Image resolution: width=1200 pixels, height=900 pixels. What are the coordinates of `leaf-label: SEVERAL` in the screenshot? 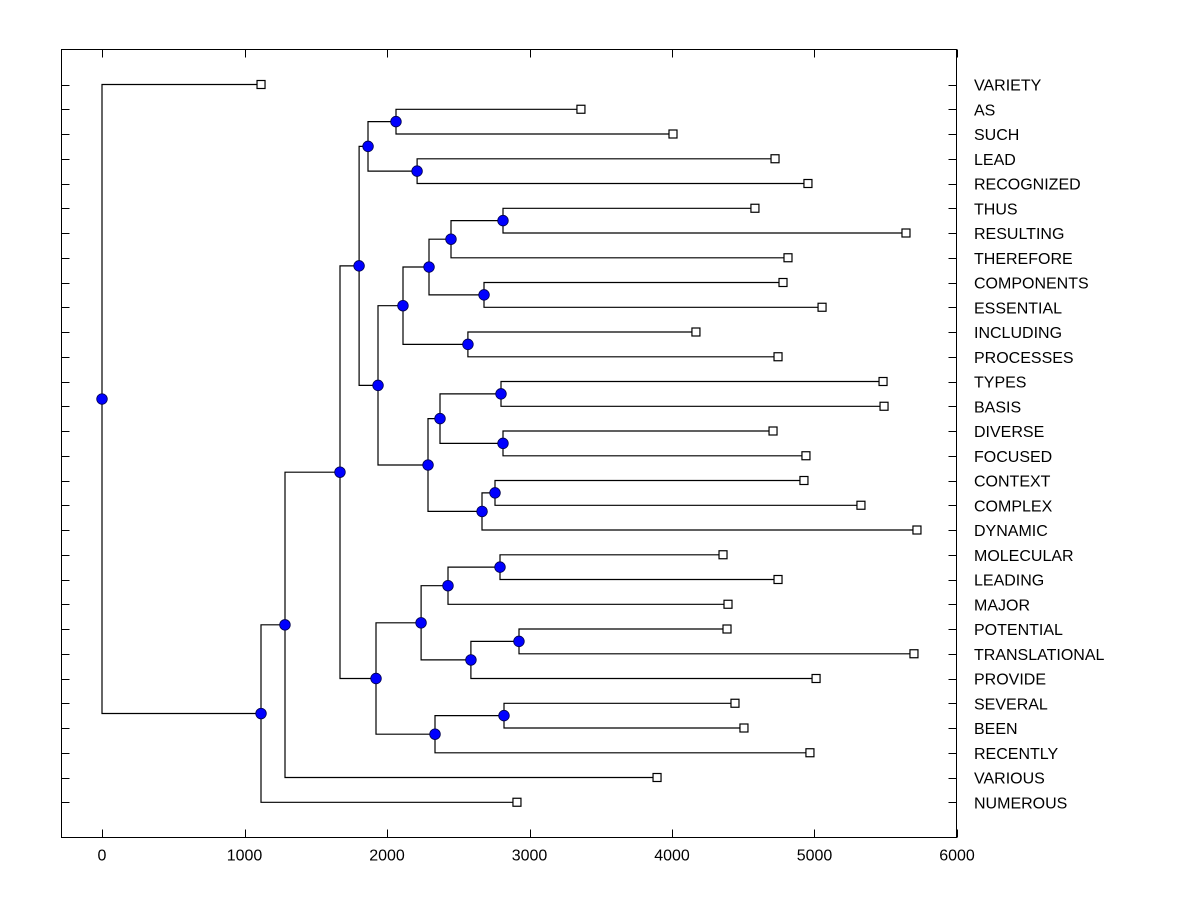 It's located at (1011, 704).